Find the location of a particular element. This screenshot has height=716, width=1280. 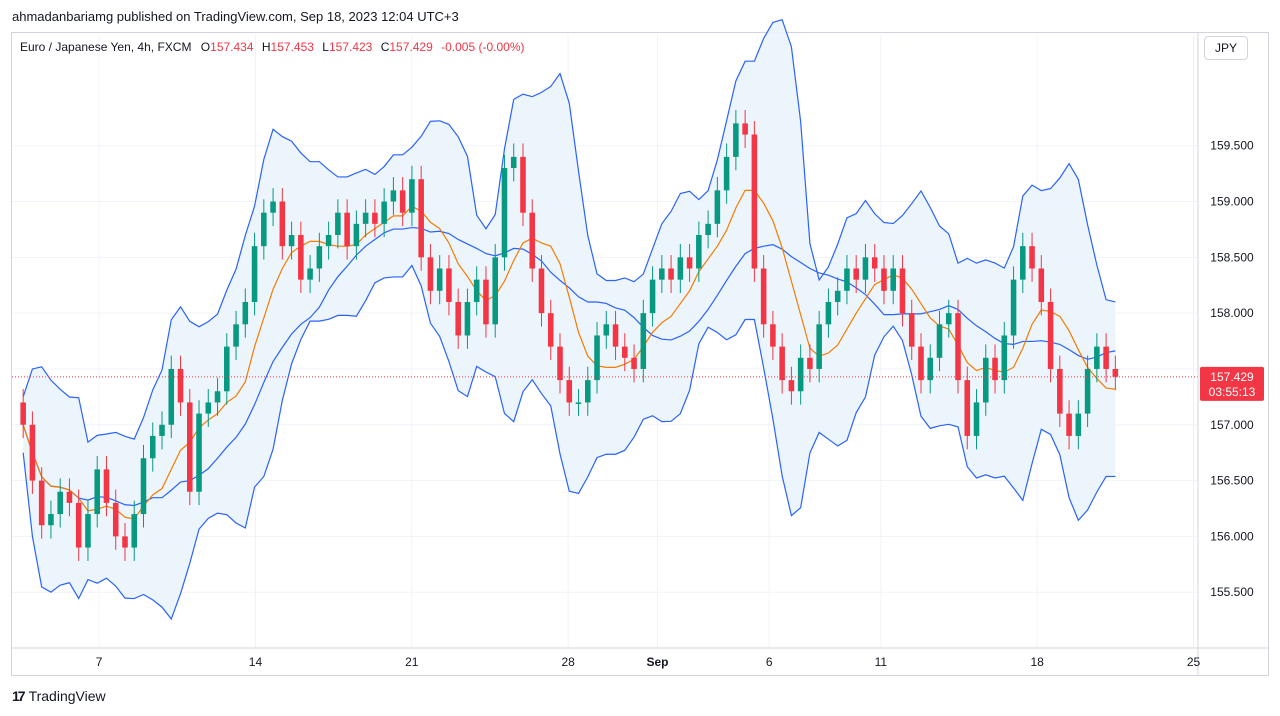

tradingview-logo-icon: 17 is located at coordinates (19, 696).